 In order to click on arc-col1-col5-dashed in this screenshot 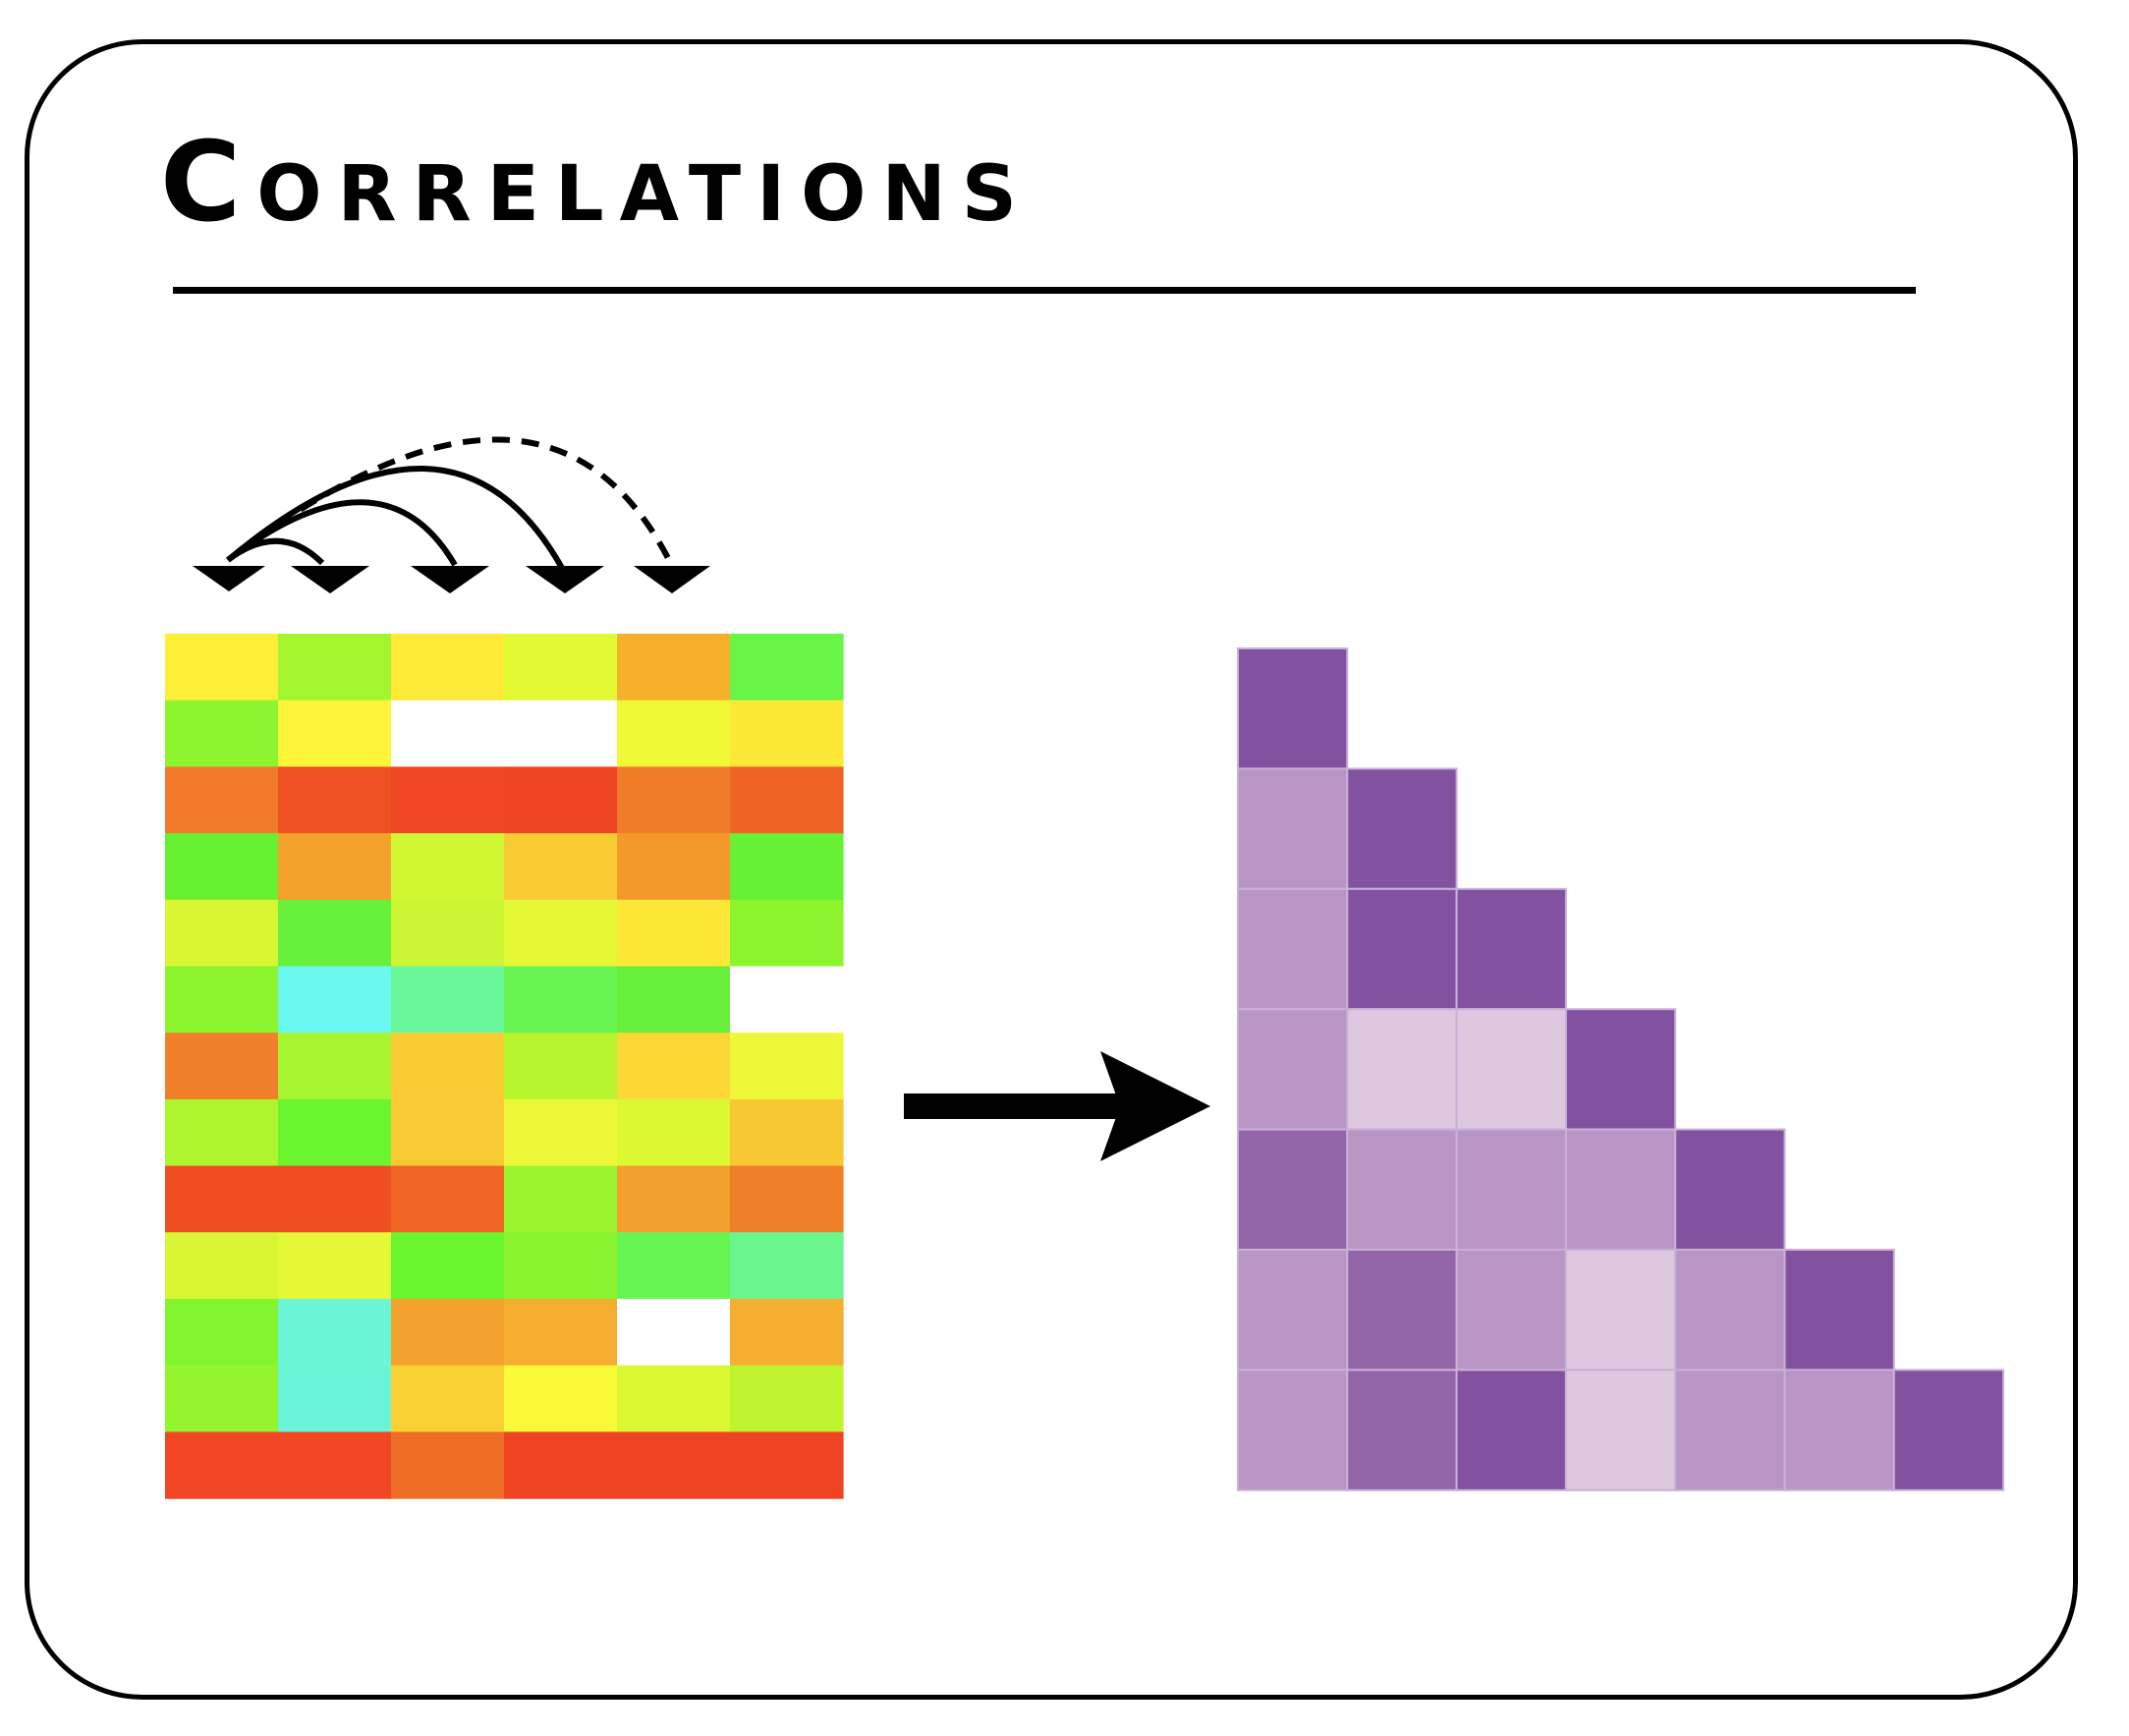, I will do `click(451, 504)`.